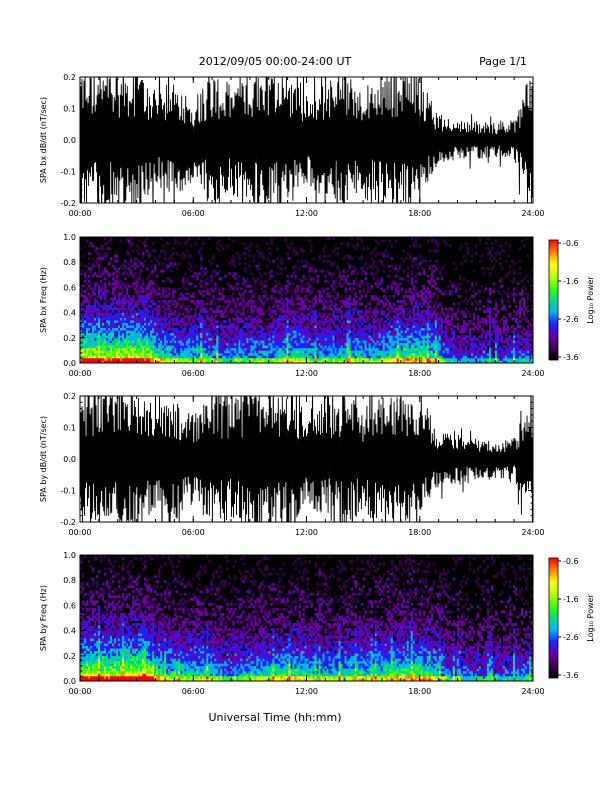  What do you see at coordinates (275, 61) in the screenshot?
I see `plot-title: 2012/09/05 00:00-24:00 UT` at bounding box center [275, 61].